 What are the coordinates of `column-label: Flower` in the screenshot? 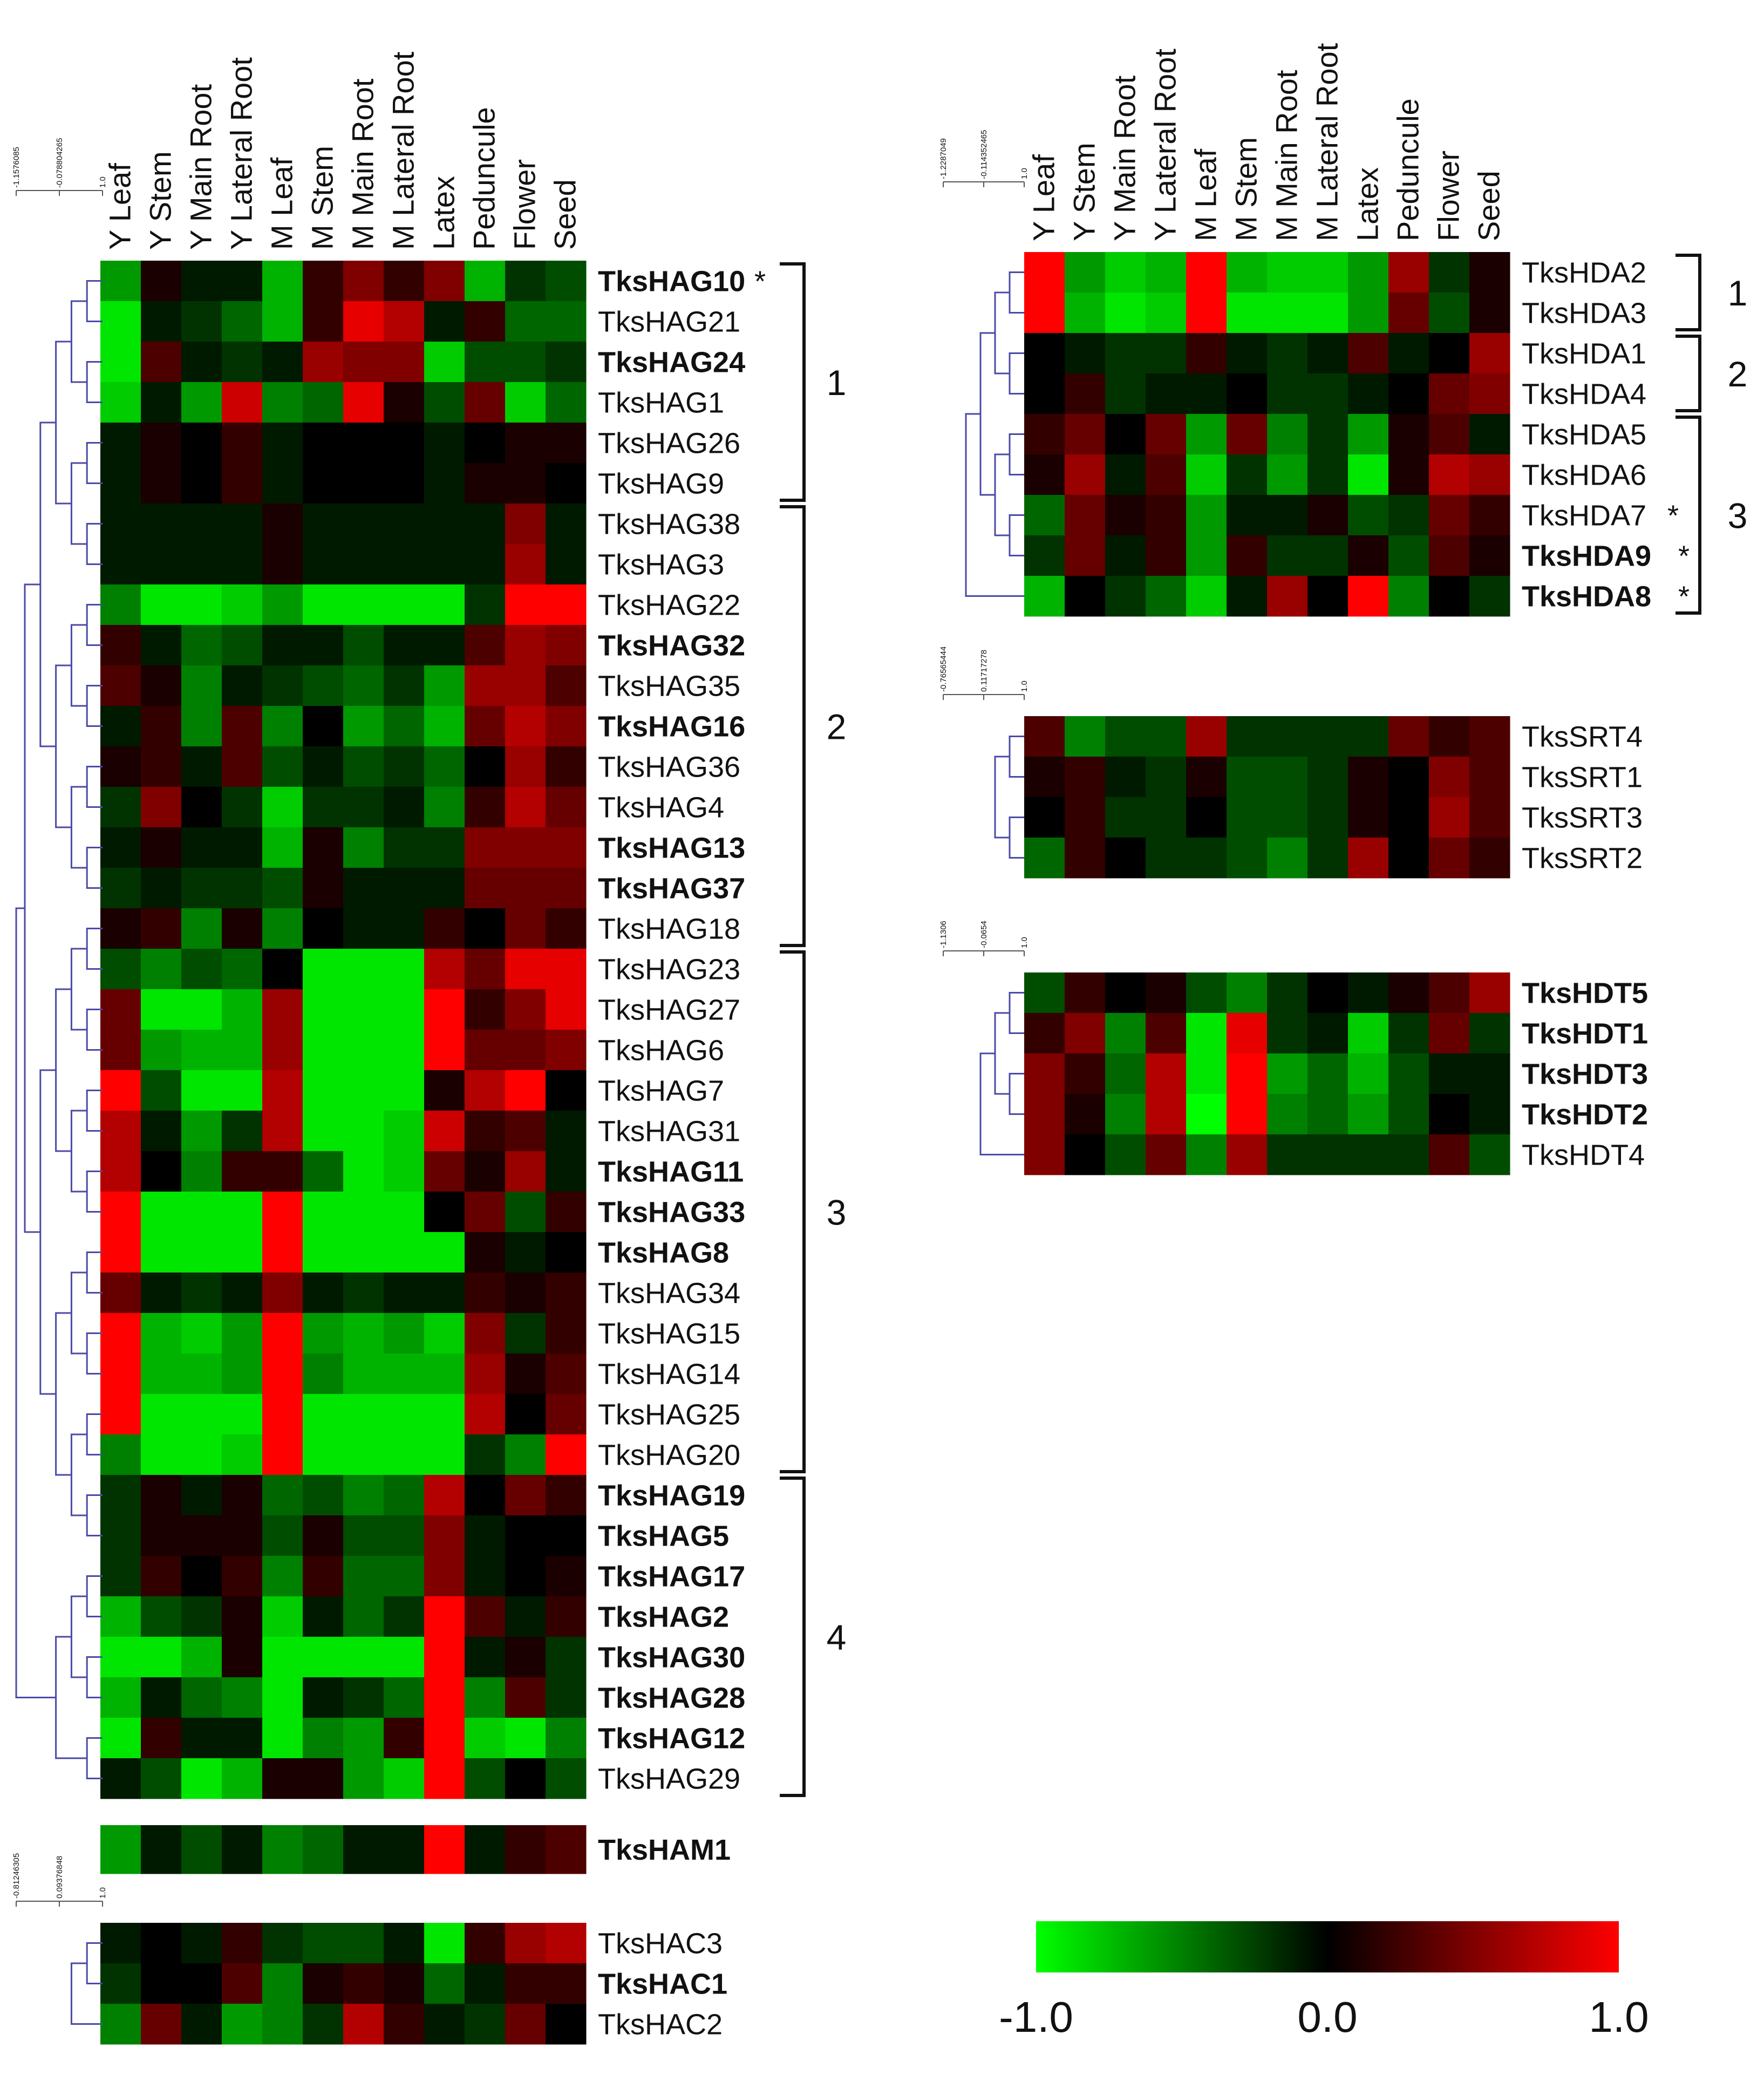 It's located at (525, 204).